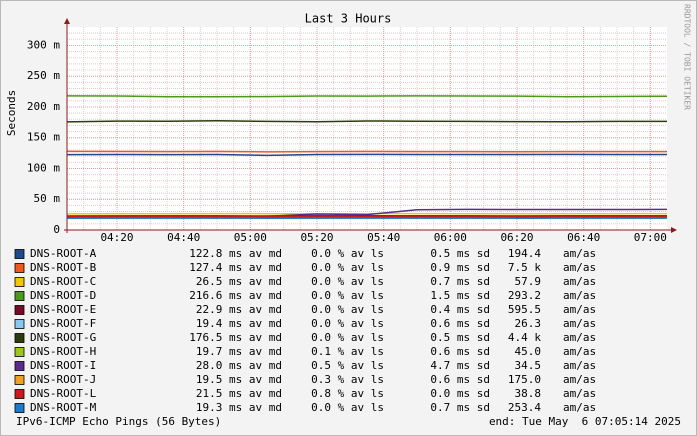 The height and width of the screenshot is (436, 697). Describe the element at coordinates (528, 393) in the screenshot. I see `legend-stat: 38.8` at that location.